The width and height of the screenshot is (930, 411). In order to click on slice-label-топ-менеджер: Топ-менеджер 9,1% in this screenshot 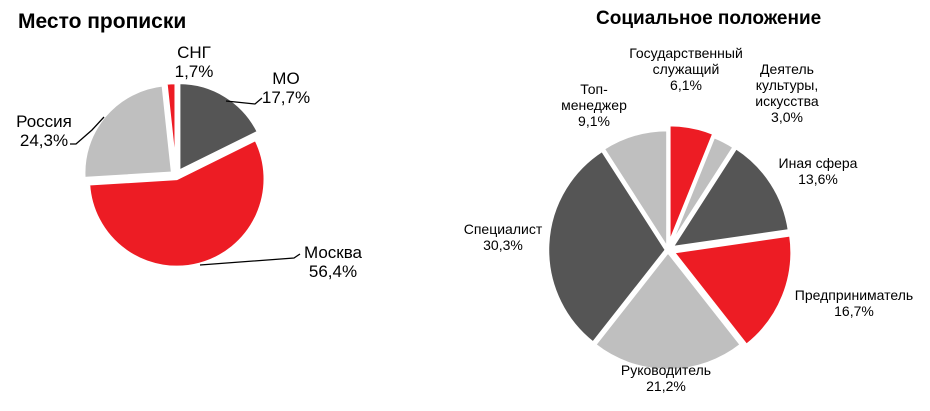, I will do `click(594, 105)`.